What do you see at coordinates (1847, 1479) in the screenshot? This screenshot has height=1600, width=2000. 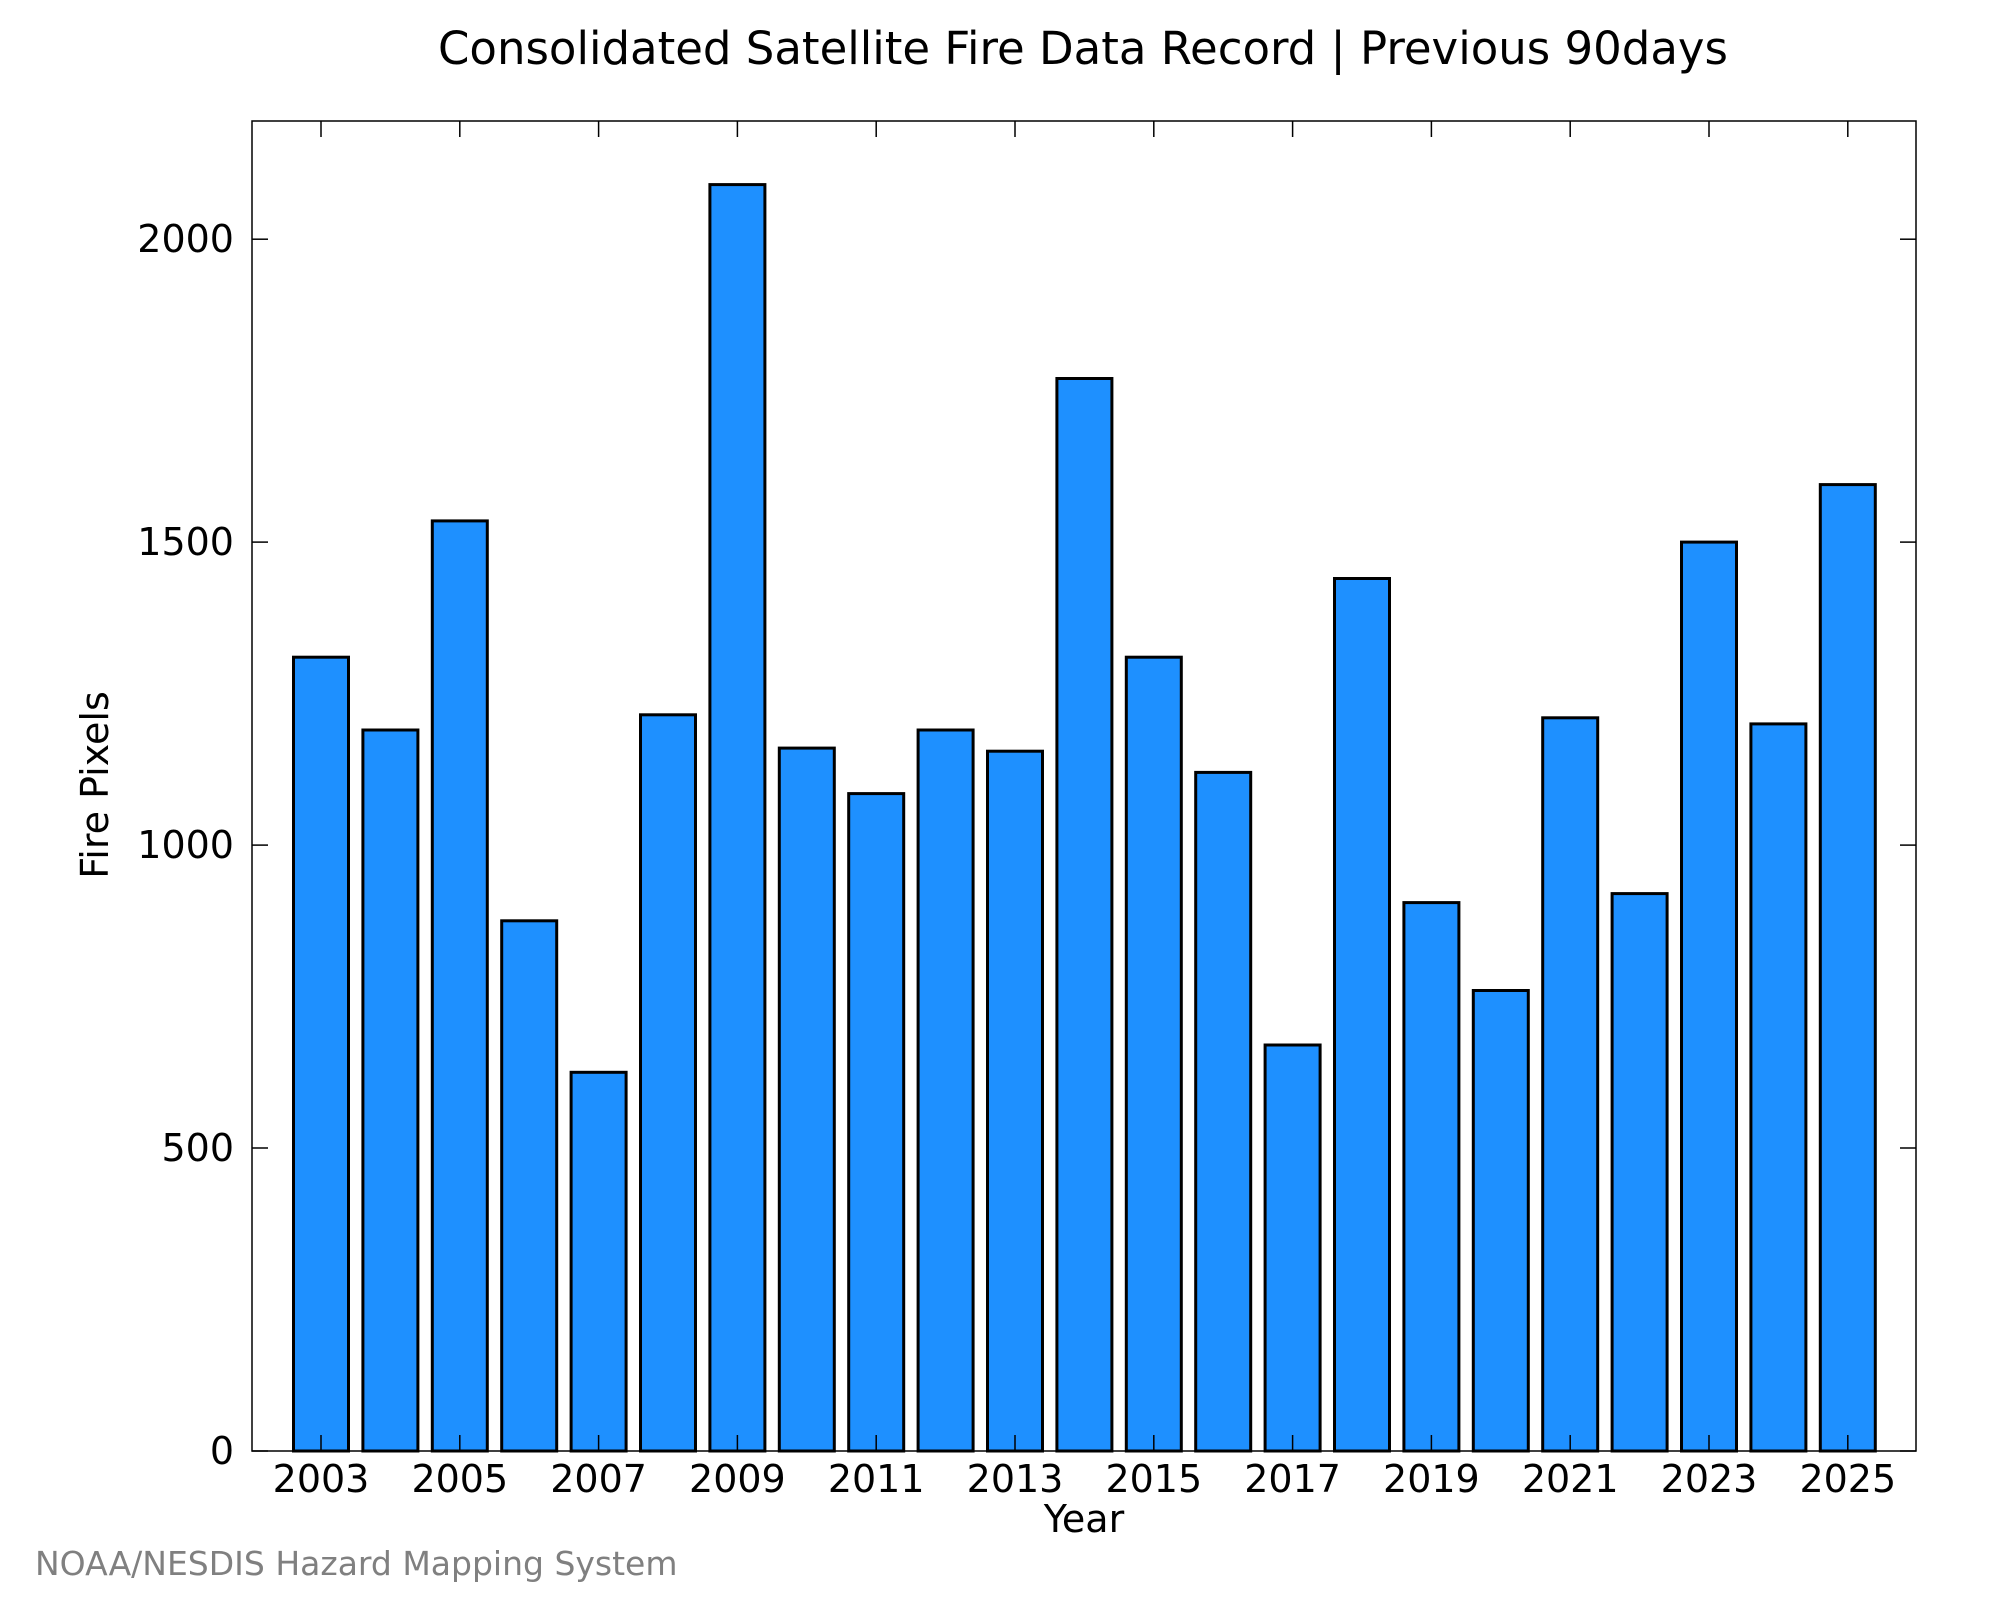 I see `x-tick-label-2025: 2025` at bounding box center [1847, 1479].